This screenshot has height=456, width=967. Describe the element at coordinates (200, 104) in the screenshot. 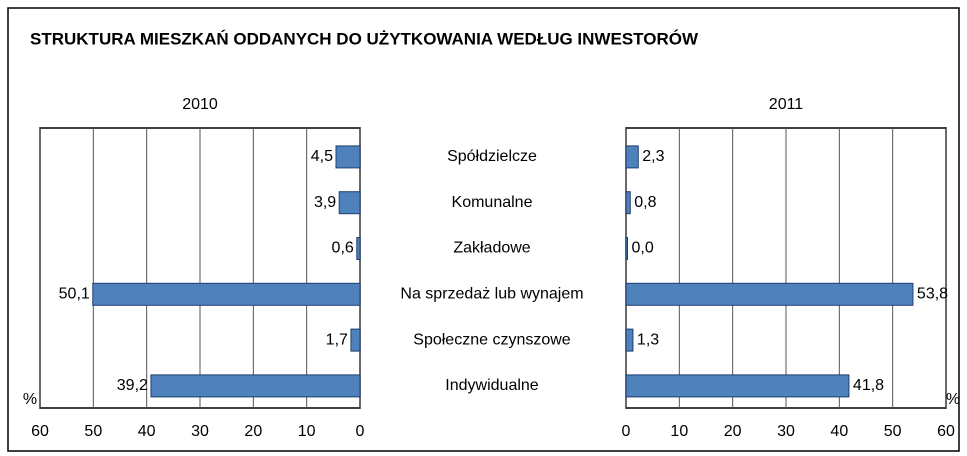

I see `panel-title: 2010` at that location.